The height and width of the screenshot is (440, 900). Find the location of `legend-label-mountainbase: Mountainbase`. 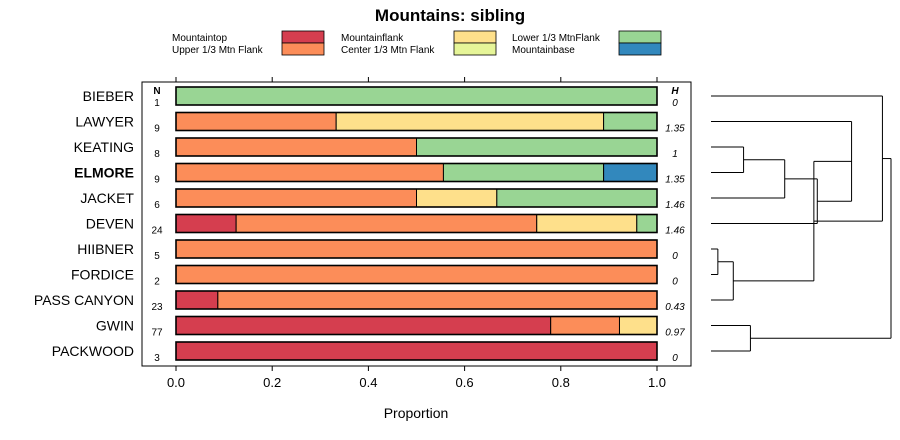

legend-label-mountainbase: Mountainbase is located at coordinates (543, 50).